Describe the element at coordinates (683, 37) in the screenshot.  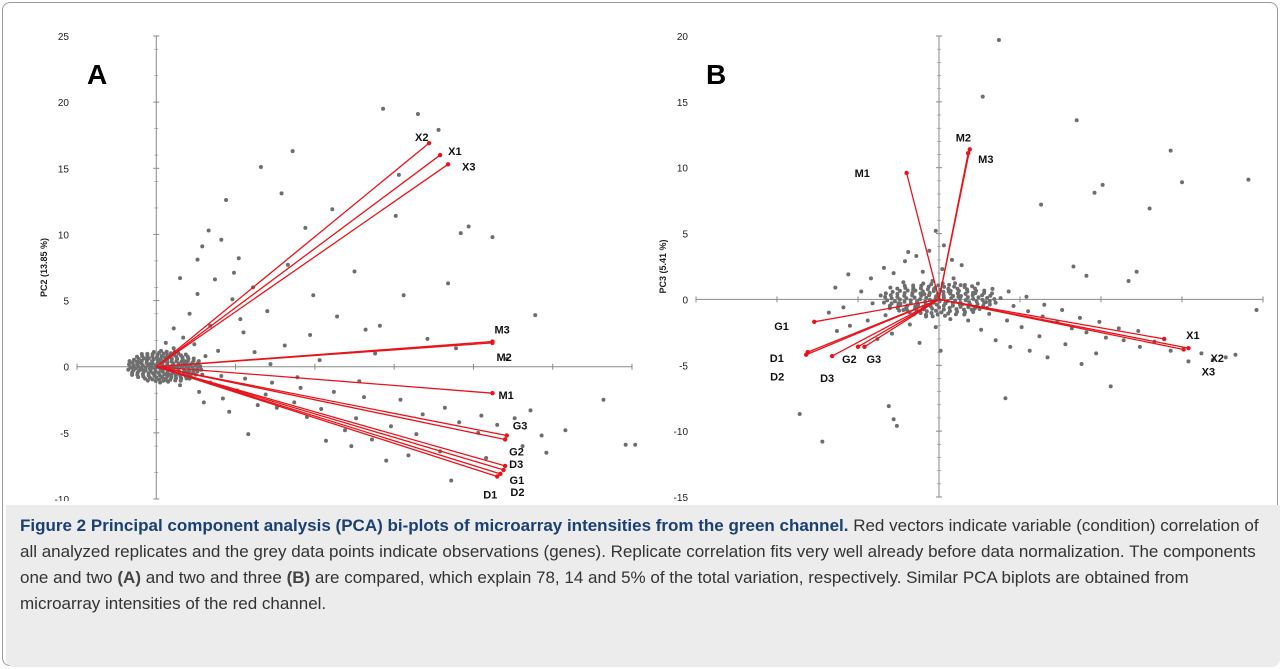
I see `b-y-tick-label: 20` at that location.